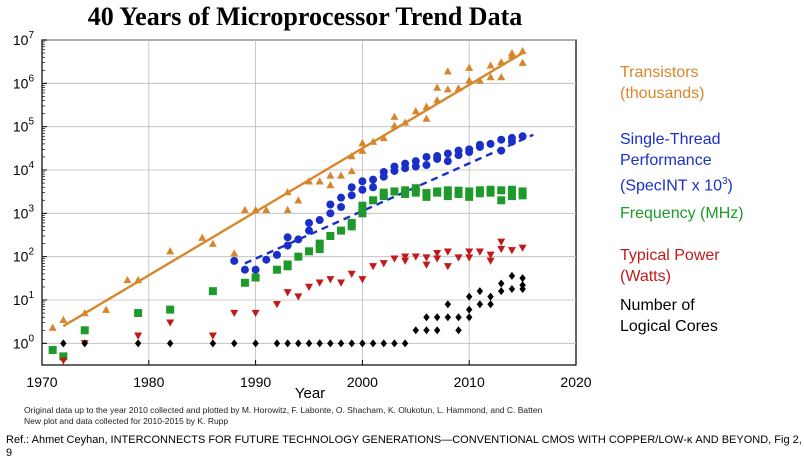  I want to click on x-tick-label: 2000, so click(362, 382).